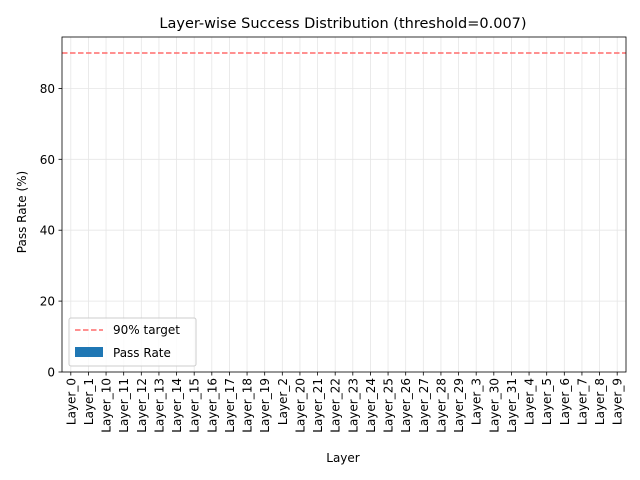 This screenshot has height=480, width=640. What do you see at coordinates (47, 160) in the screenshot?
I see `y-tick-label: 60` at bounding box center [47, 160].